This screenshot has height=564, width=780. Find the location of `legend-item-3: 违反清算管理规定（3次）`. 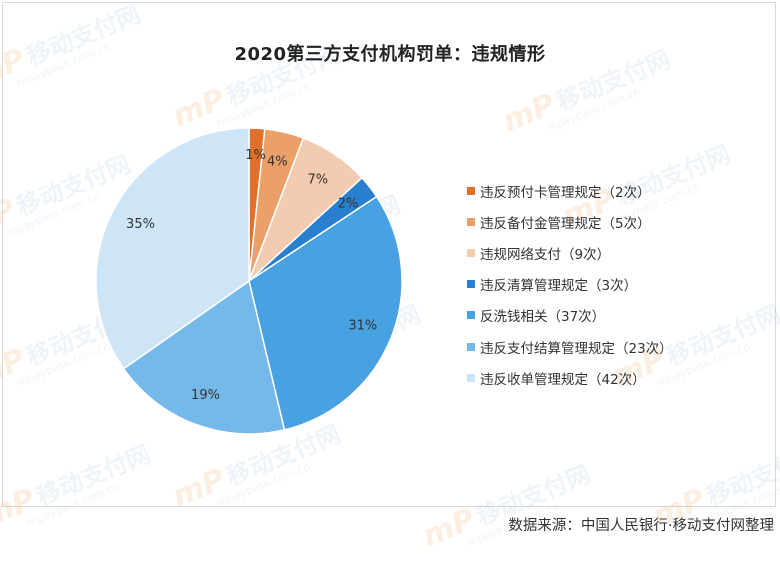

legend-item-3: 违反清算管理规定（3次） is located at coordinates (617, 284).